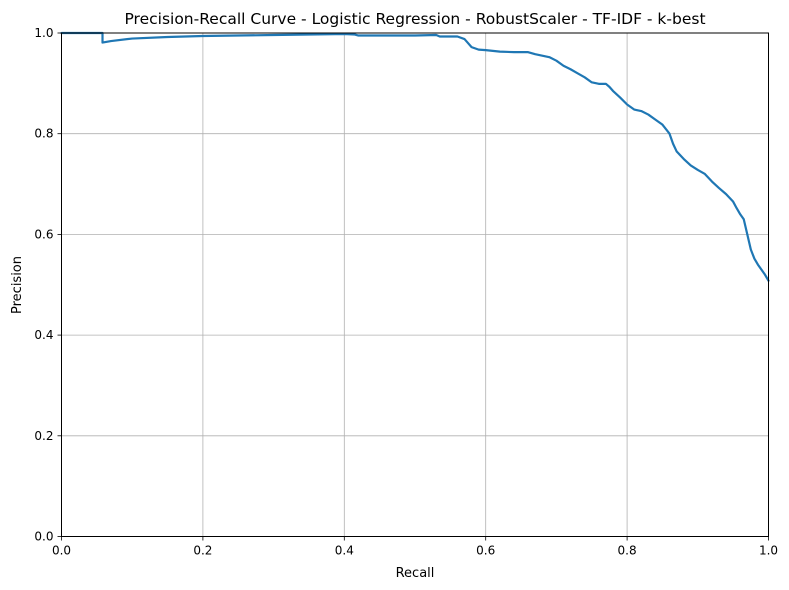  What do you see at coordinates (43, 436) in the screenshot?
I see `y-tick-label: 0.2` at bounding box center [43, 436].